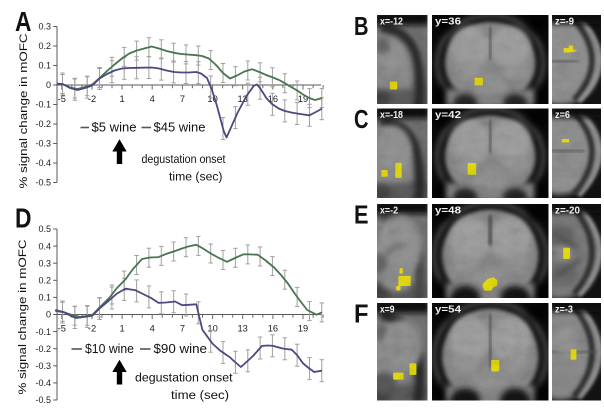 The image size is (604, 418). Describe the element at coordinates (23, 218) in the screenshot. I see `svg-text: D` at that location.